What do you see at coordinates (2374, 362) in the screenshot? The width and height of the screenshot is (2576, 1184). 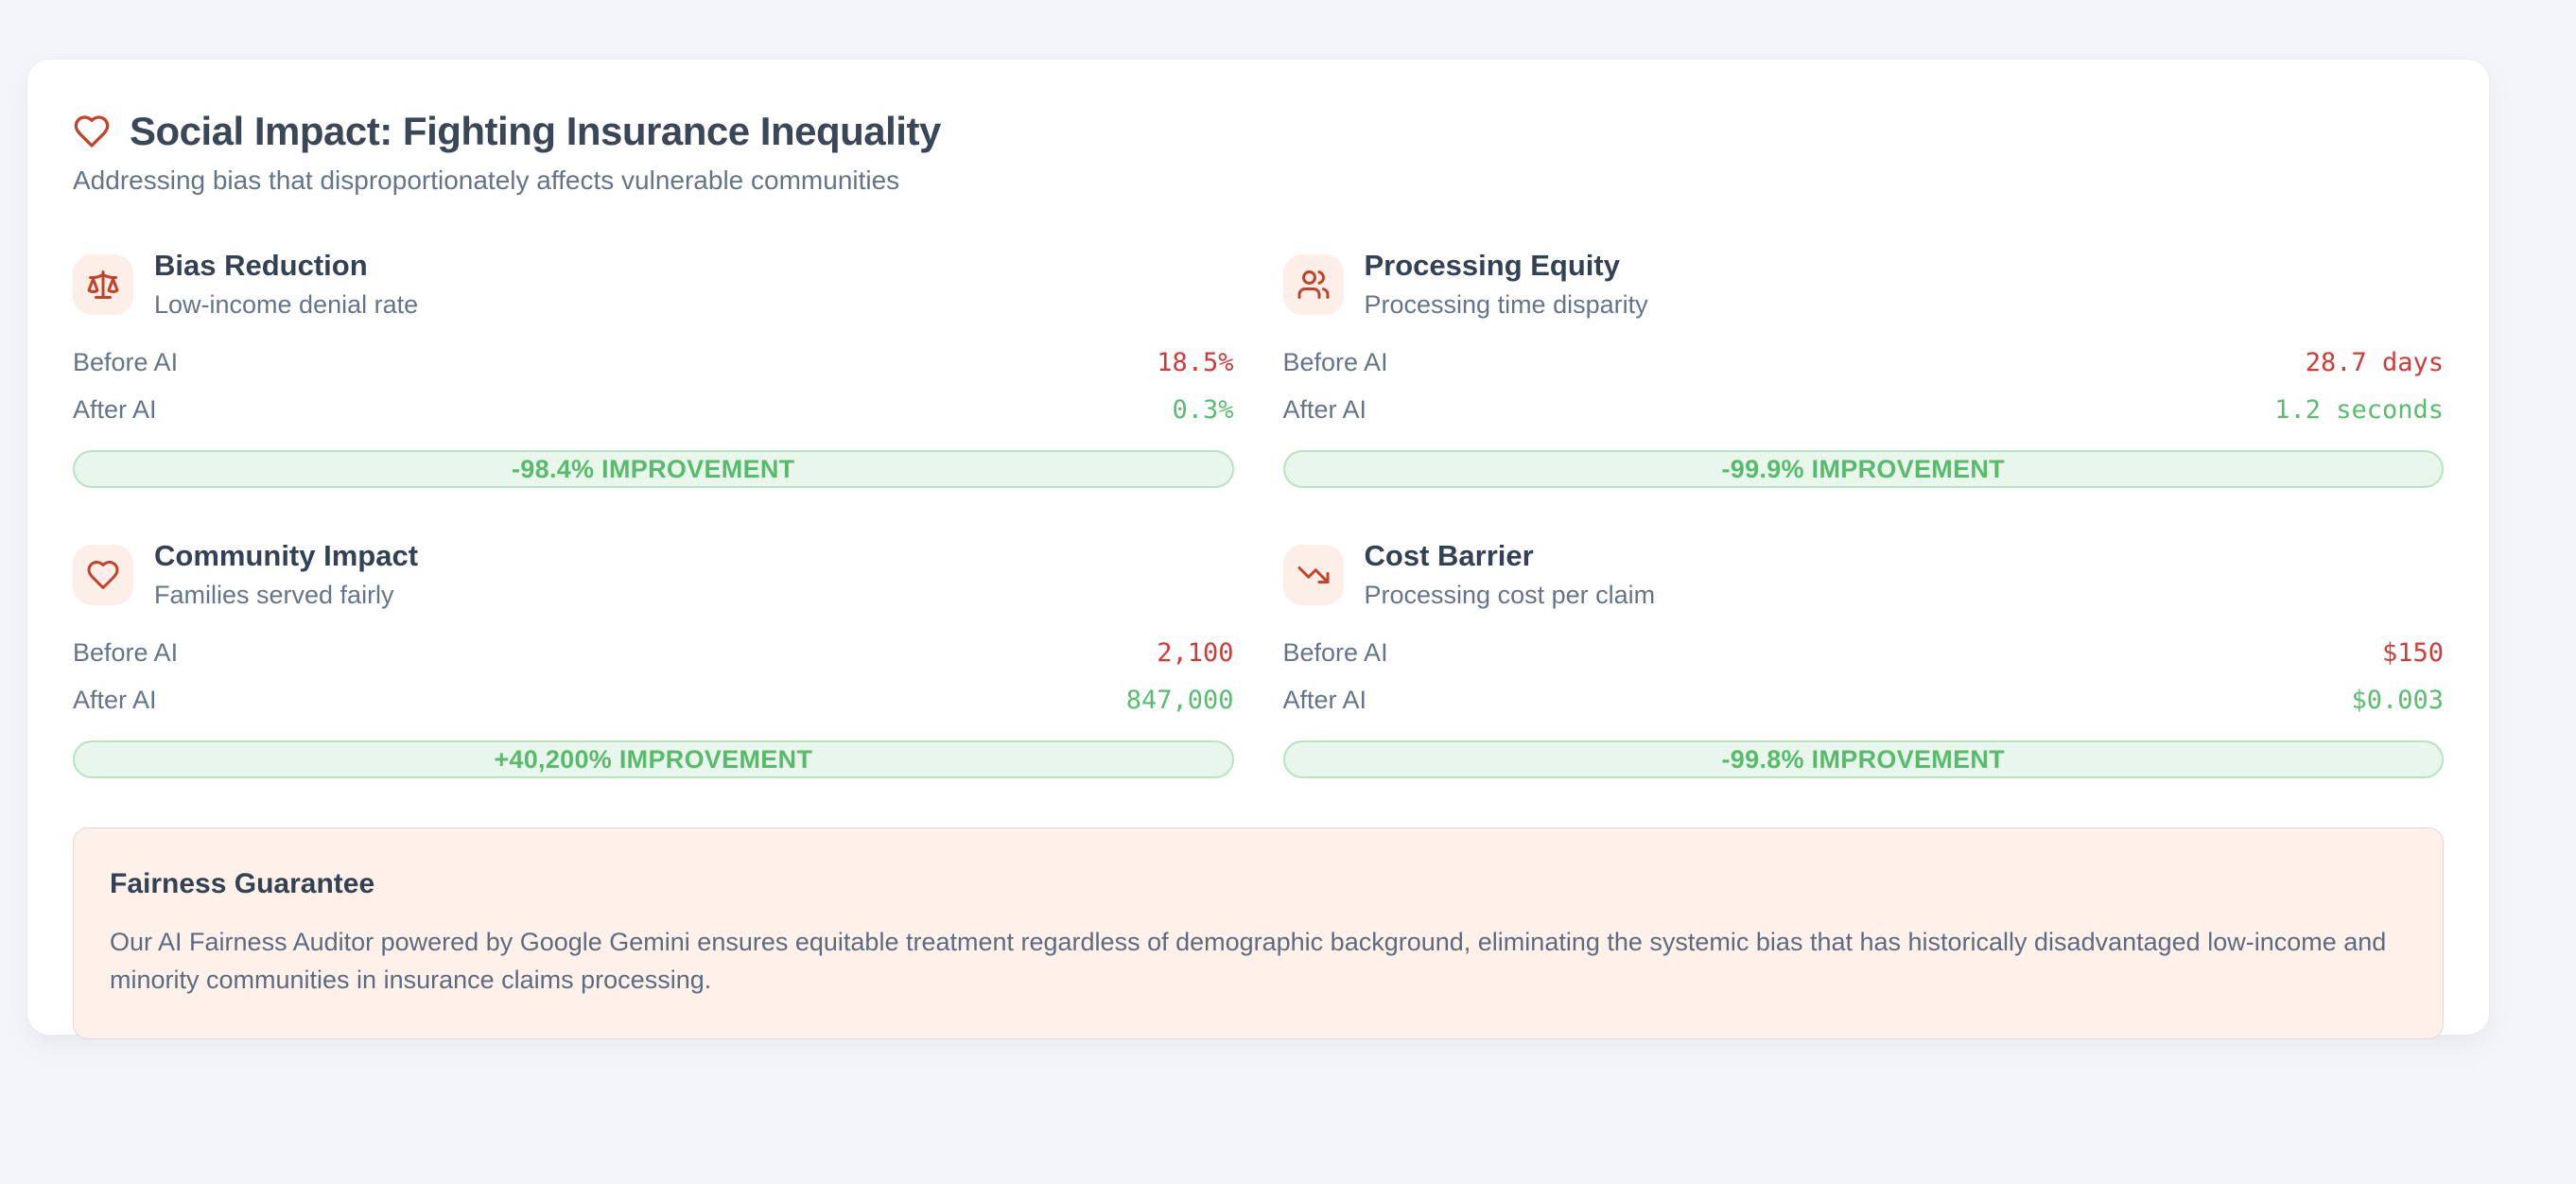 I see `before-ai-value: 28.7 days` at bounding box center [2374, 362].